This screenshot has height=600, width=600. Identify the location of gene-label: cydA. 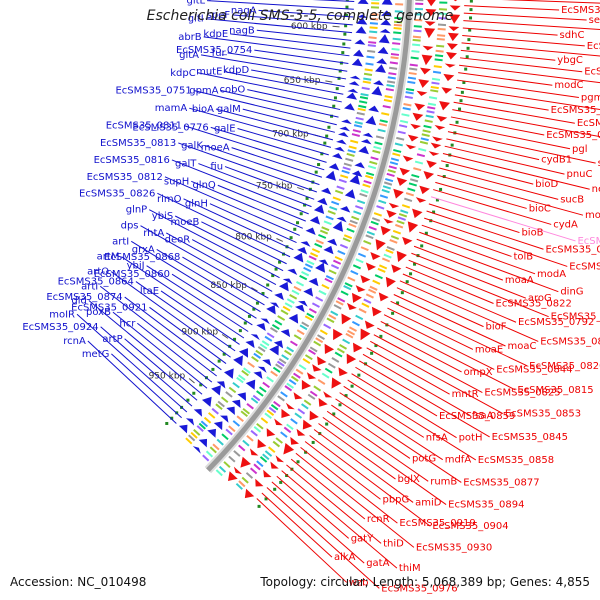
(565, 224).